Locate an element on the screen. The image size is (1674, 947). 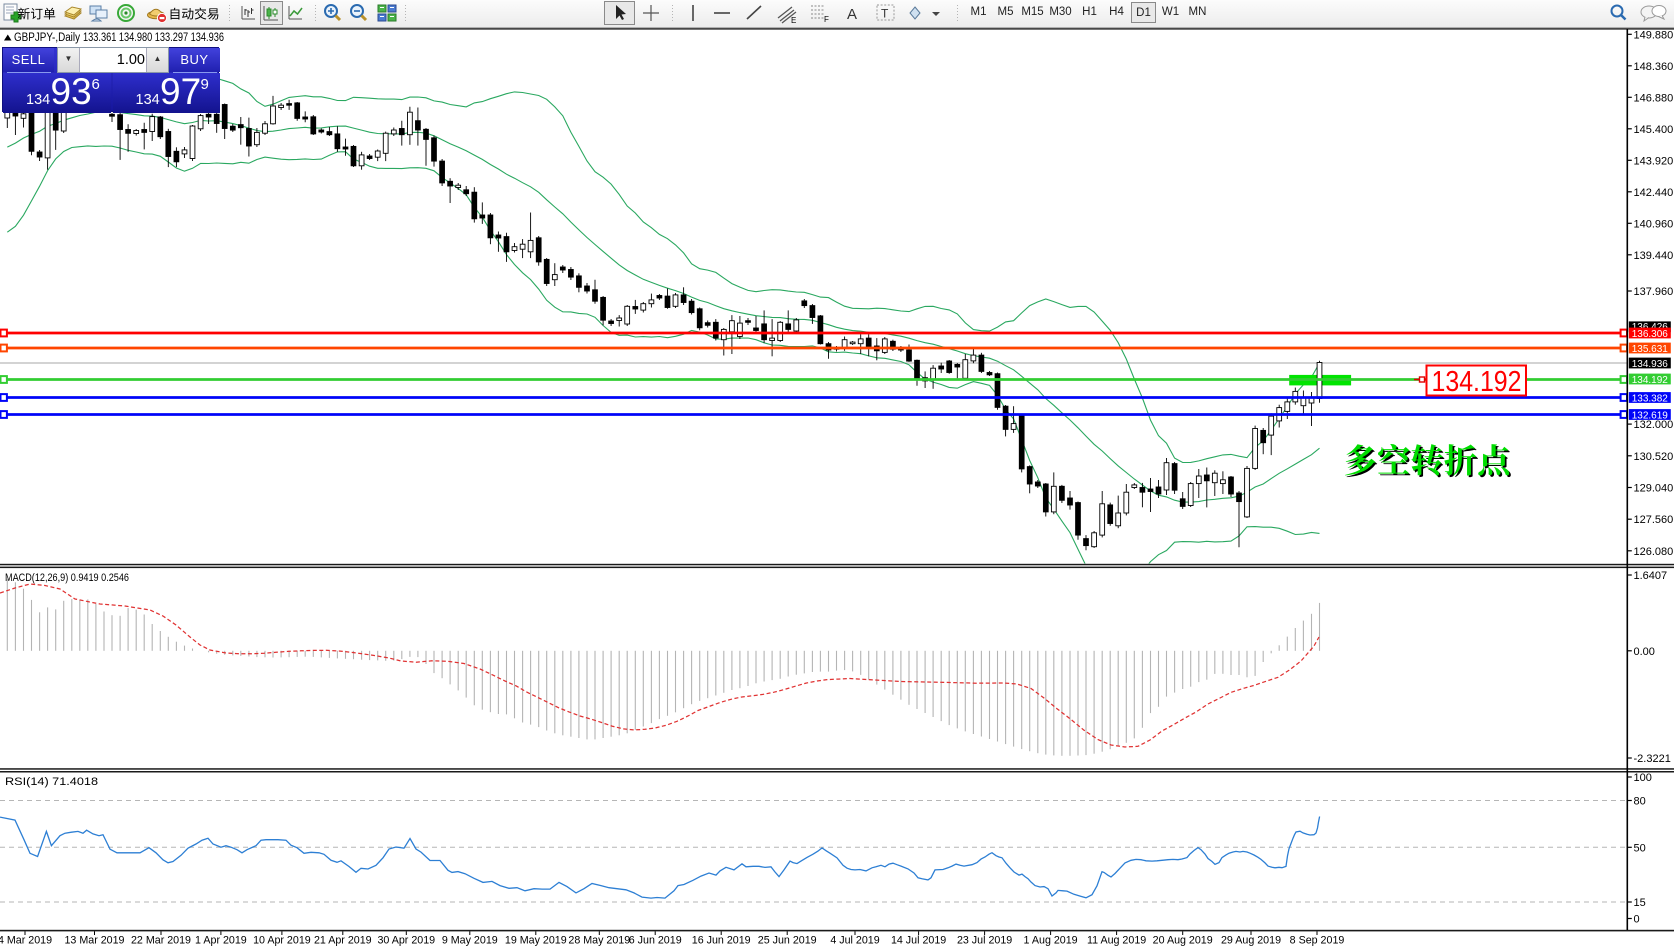
svg-text: 1 Apr 2019 is located at coordinates (221, 941).